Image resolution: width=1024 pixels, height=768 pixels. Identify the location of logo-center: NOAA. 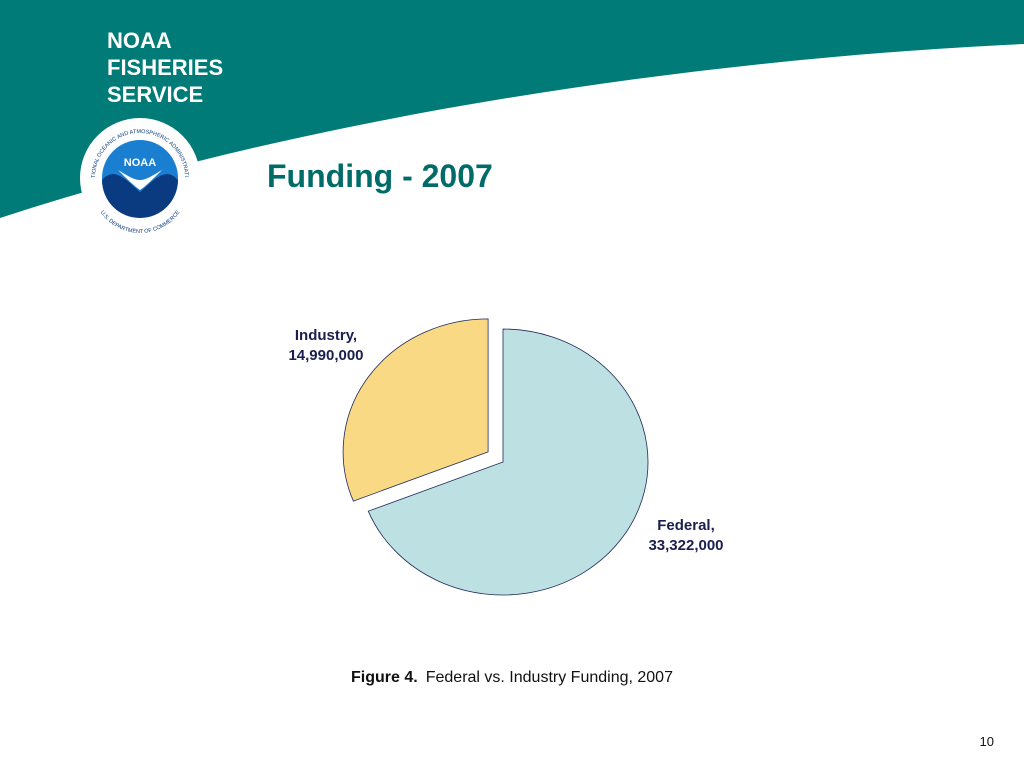
(140, 163).